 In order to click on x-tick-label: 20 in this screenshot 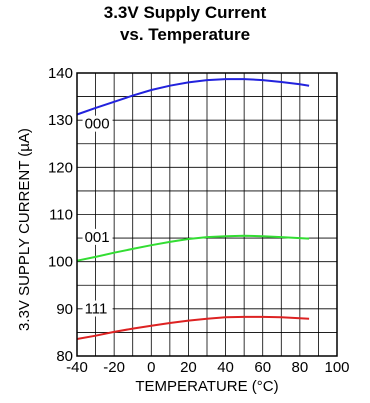, I will do `click(188, 367)`.